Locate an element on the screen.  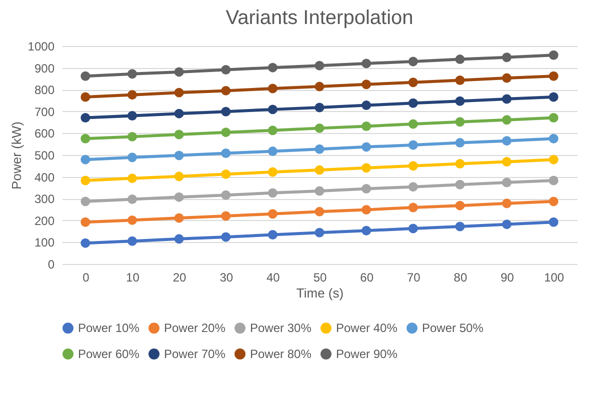
x-tick-label: 80 is located at coordinates (461, 277).